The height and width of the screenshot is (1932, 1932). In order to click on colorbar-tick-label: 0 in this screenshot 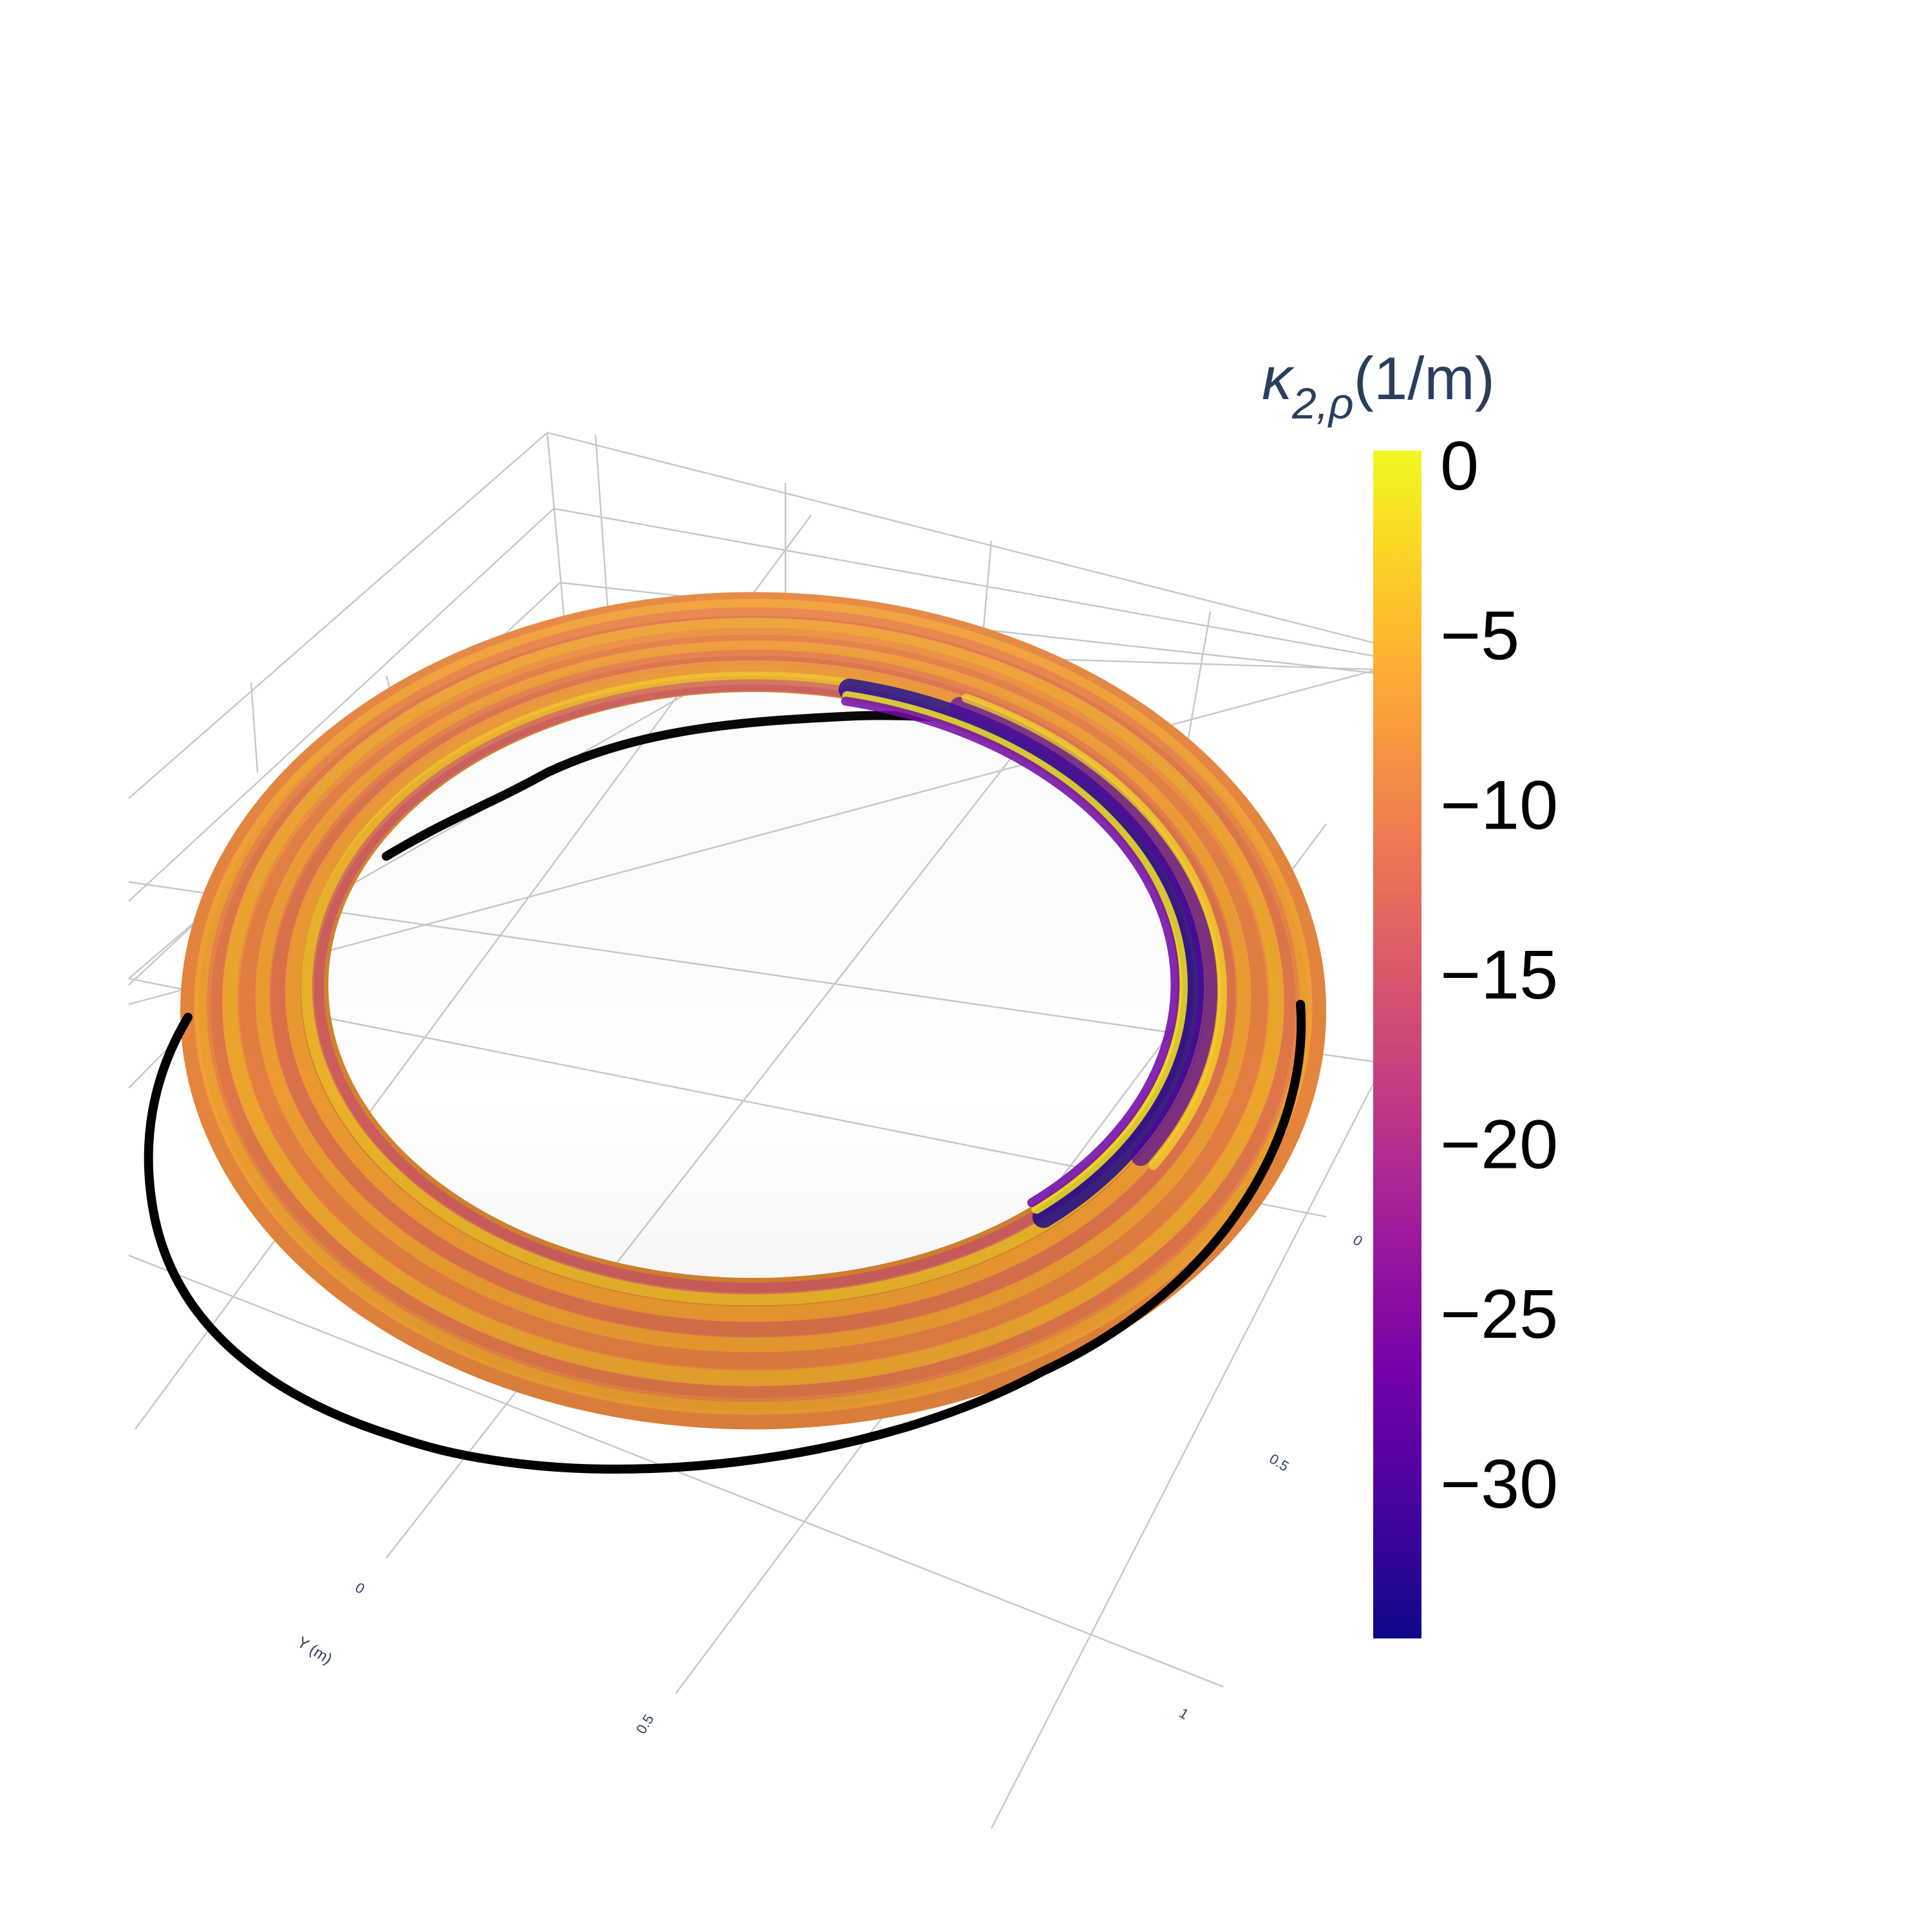, I will do `click(1460, 465)`.